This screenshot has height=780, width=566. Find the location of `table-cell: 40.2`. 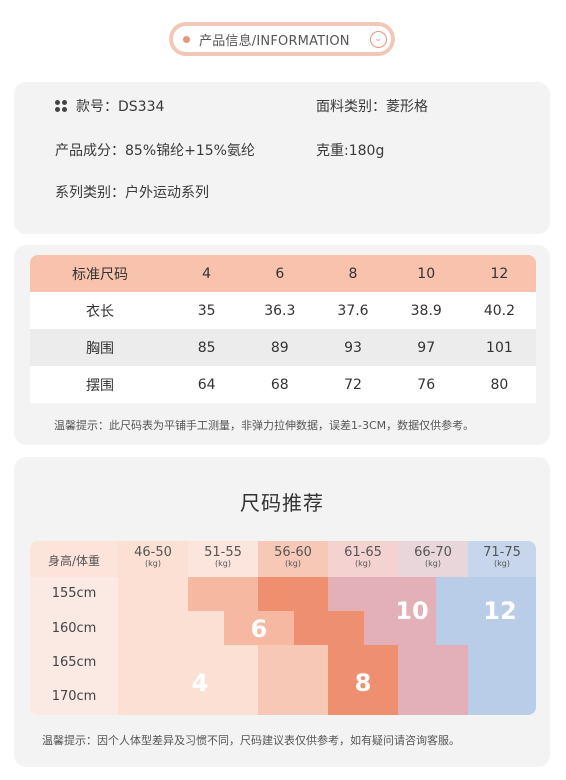

table-cell: 40.2 is located at coordinates (499, 310).